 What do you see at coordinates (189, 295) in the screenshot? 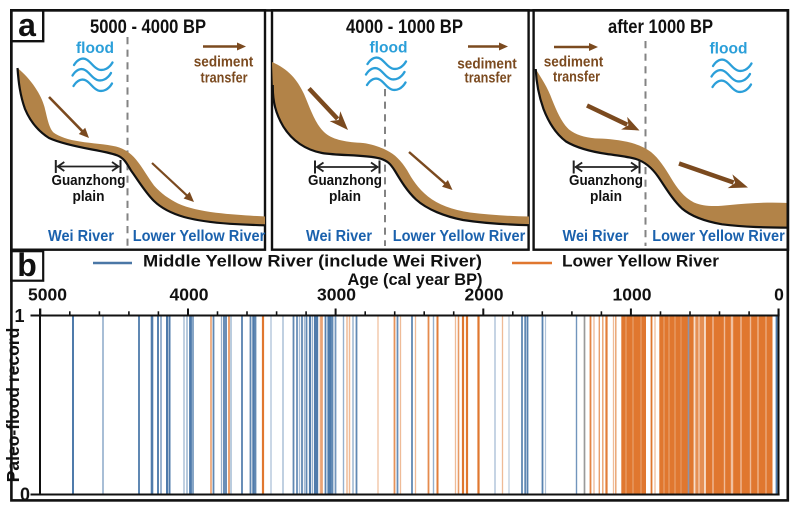
I see `svg-text: 4000` at bounding box center [189, 295].